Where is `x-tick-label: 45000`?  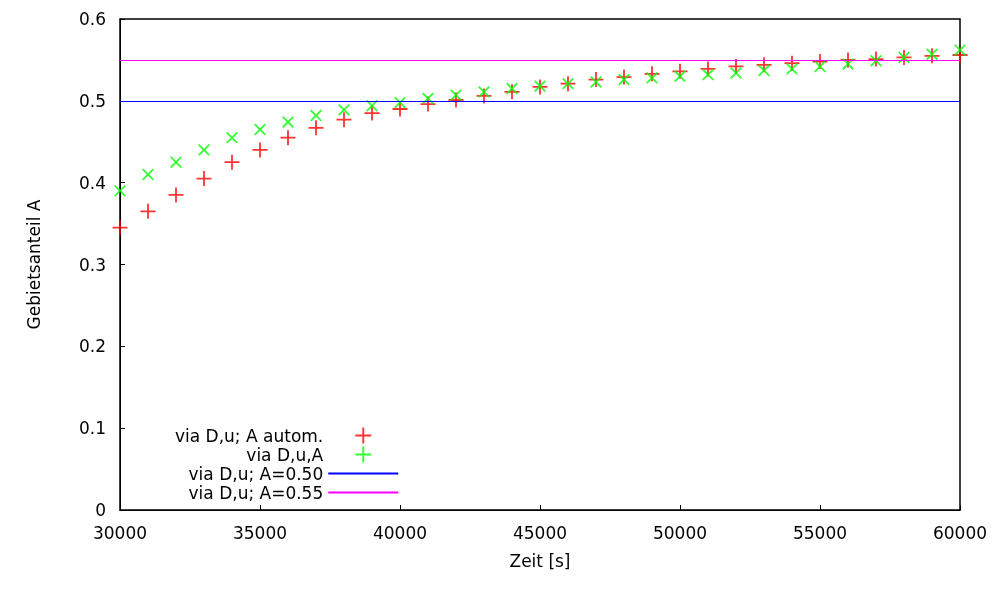
x-tick-label: 45000 is located at coordinates (540, 532).